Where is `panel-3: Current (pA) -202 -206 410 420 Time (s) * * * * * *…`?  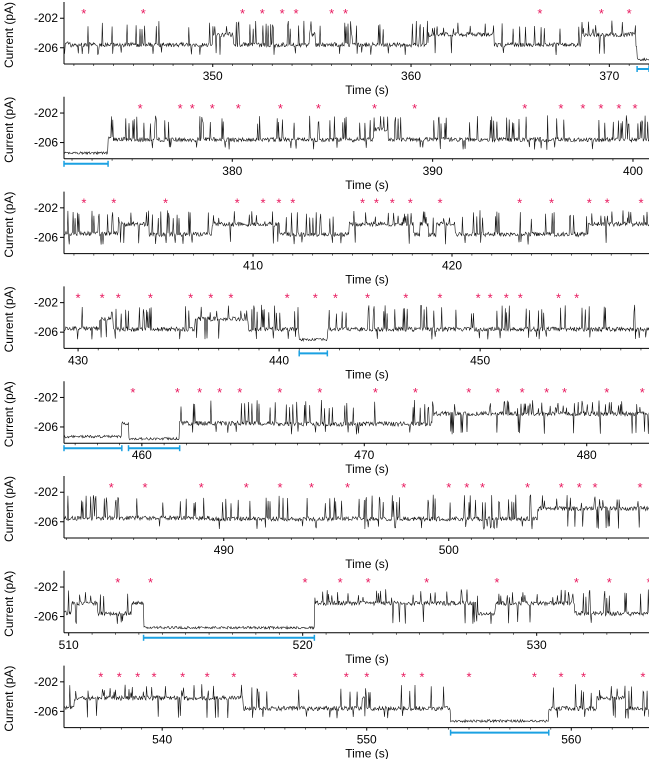 panel-3: Current (pA) -202 -206 410 420 Time (s) * * * * * *… is located at coordinates (325, 239).